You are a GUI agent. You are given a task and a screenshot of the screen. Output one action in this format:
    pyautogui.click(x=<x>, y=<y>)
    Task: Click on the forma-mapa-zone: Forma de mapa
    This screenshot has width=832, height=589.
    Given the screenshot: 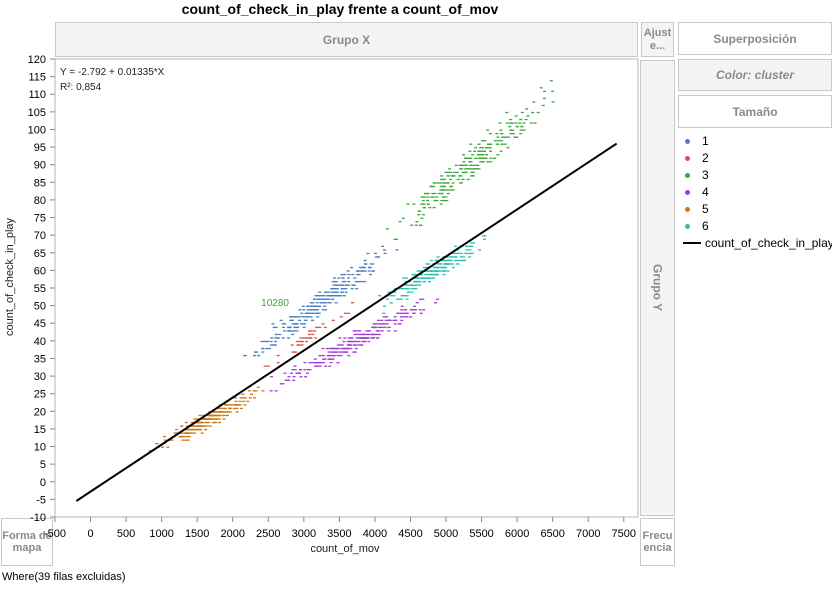 What is the action you would take?
    pyautogui.click(x=27, y=542)
    